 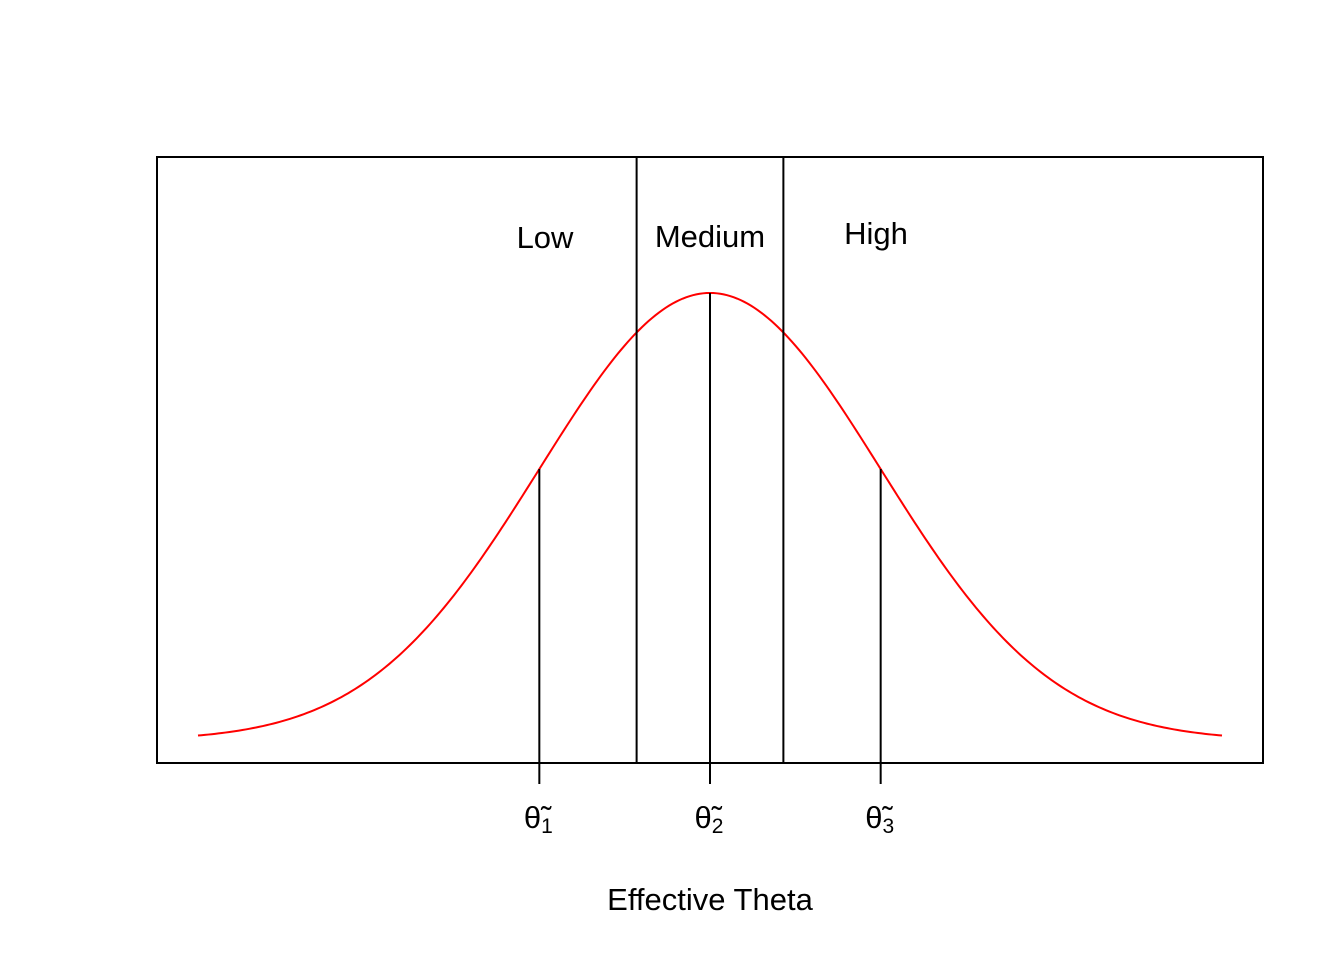 What do you see at coordinates (709, 819) in the screenshot?
I see `x-tick-label-2: θ̃2` at bounding box center [709, 819].